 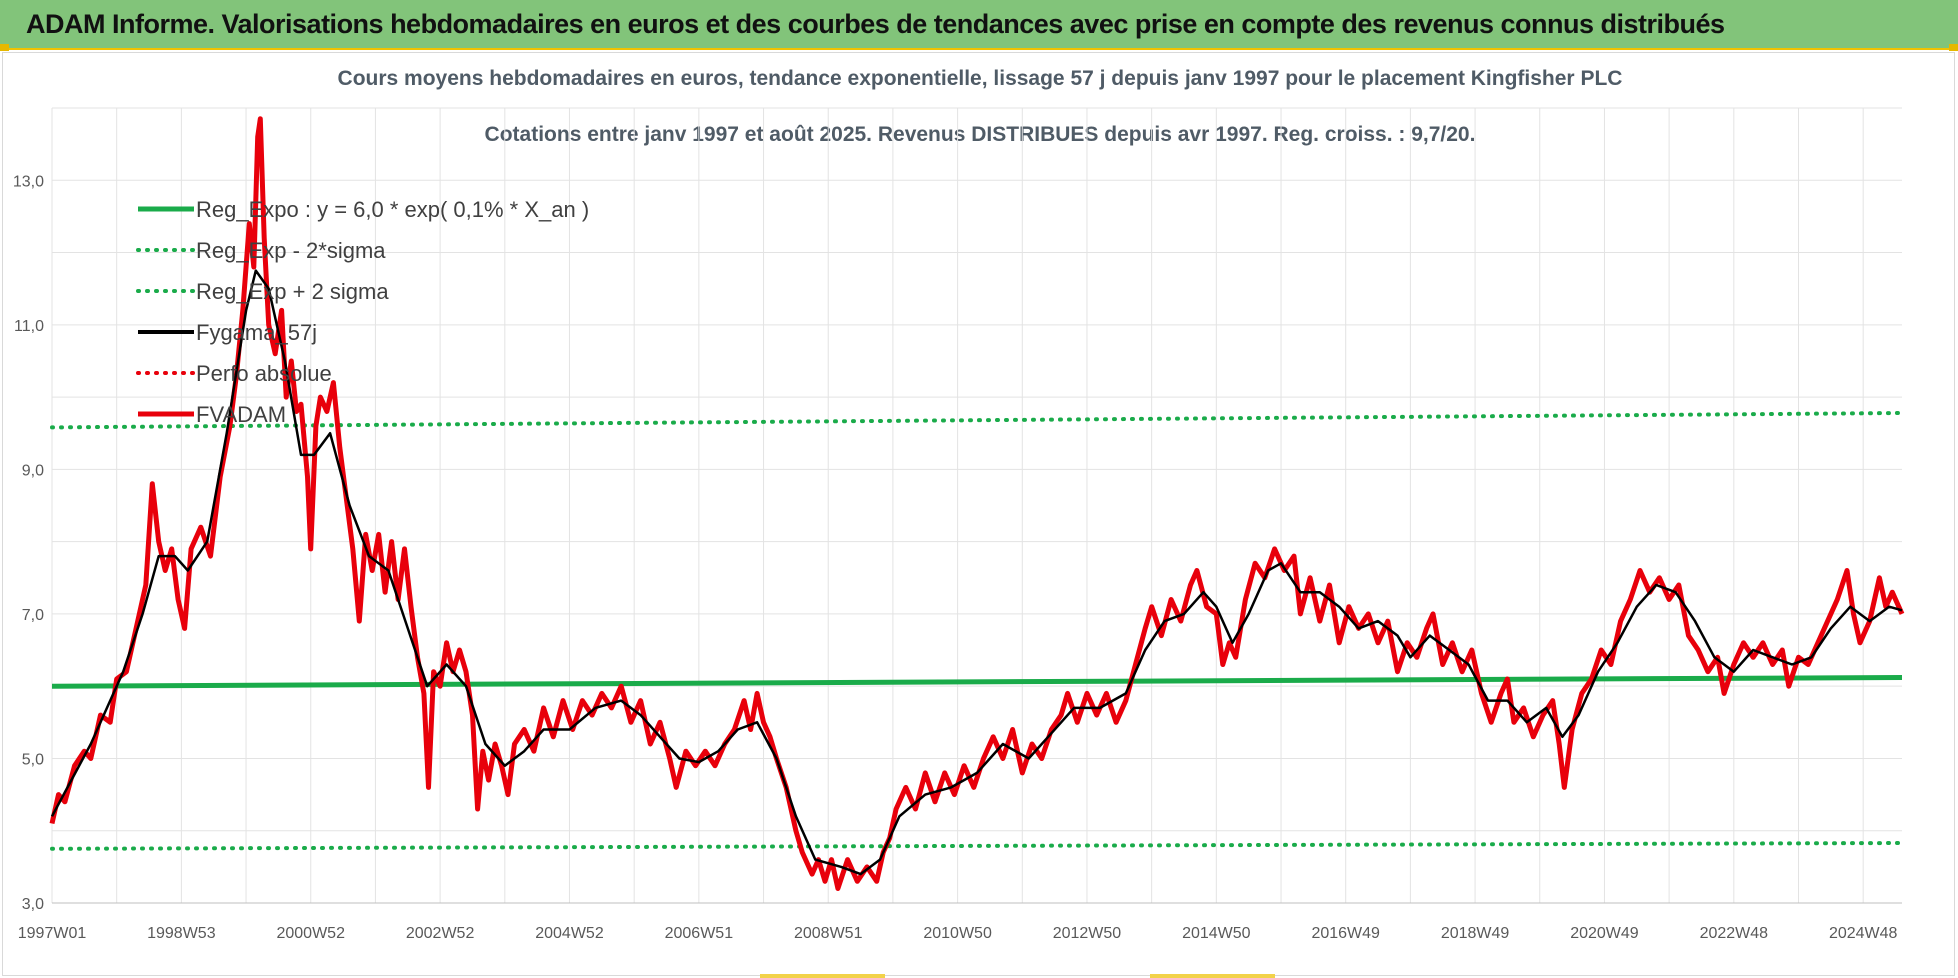 I want to click on legend-label: Reg_Exp - 2*sigma, so click(x=291, y=250).